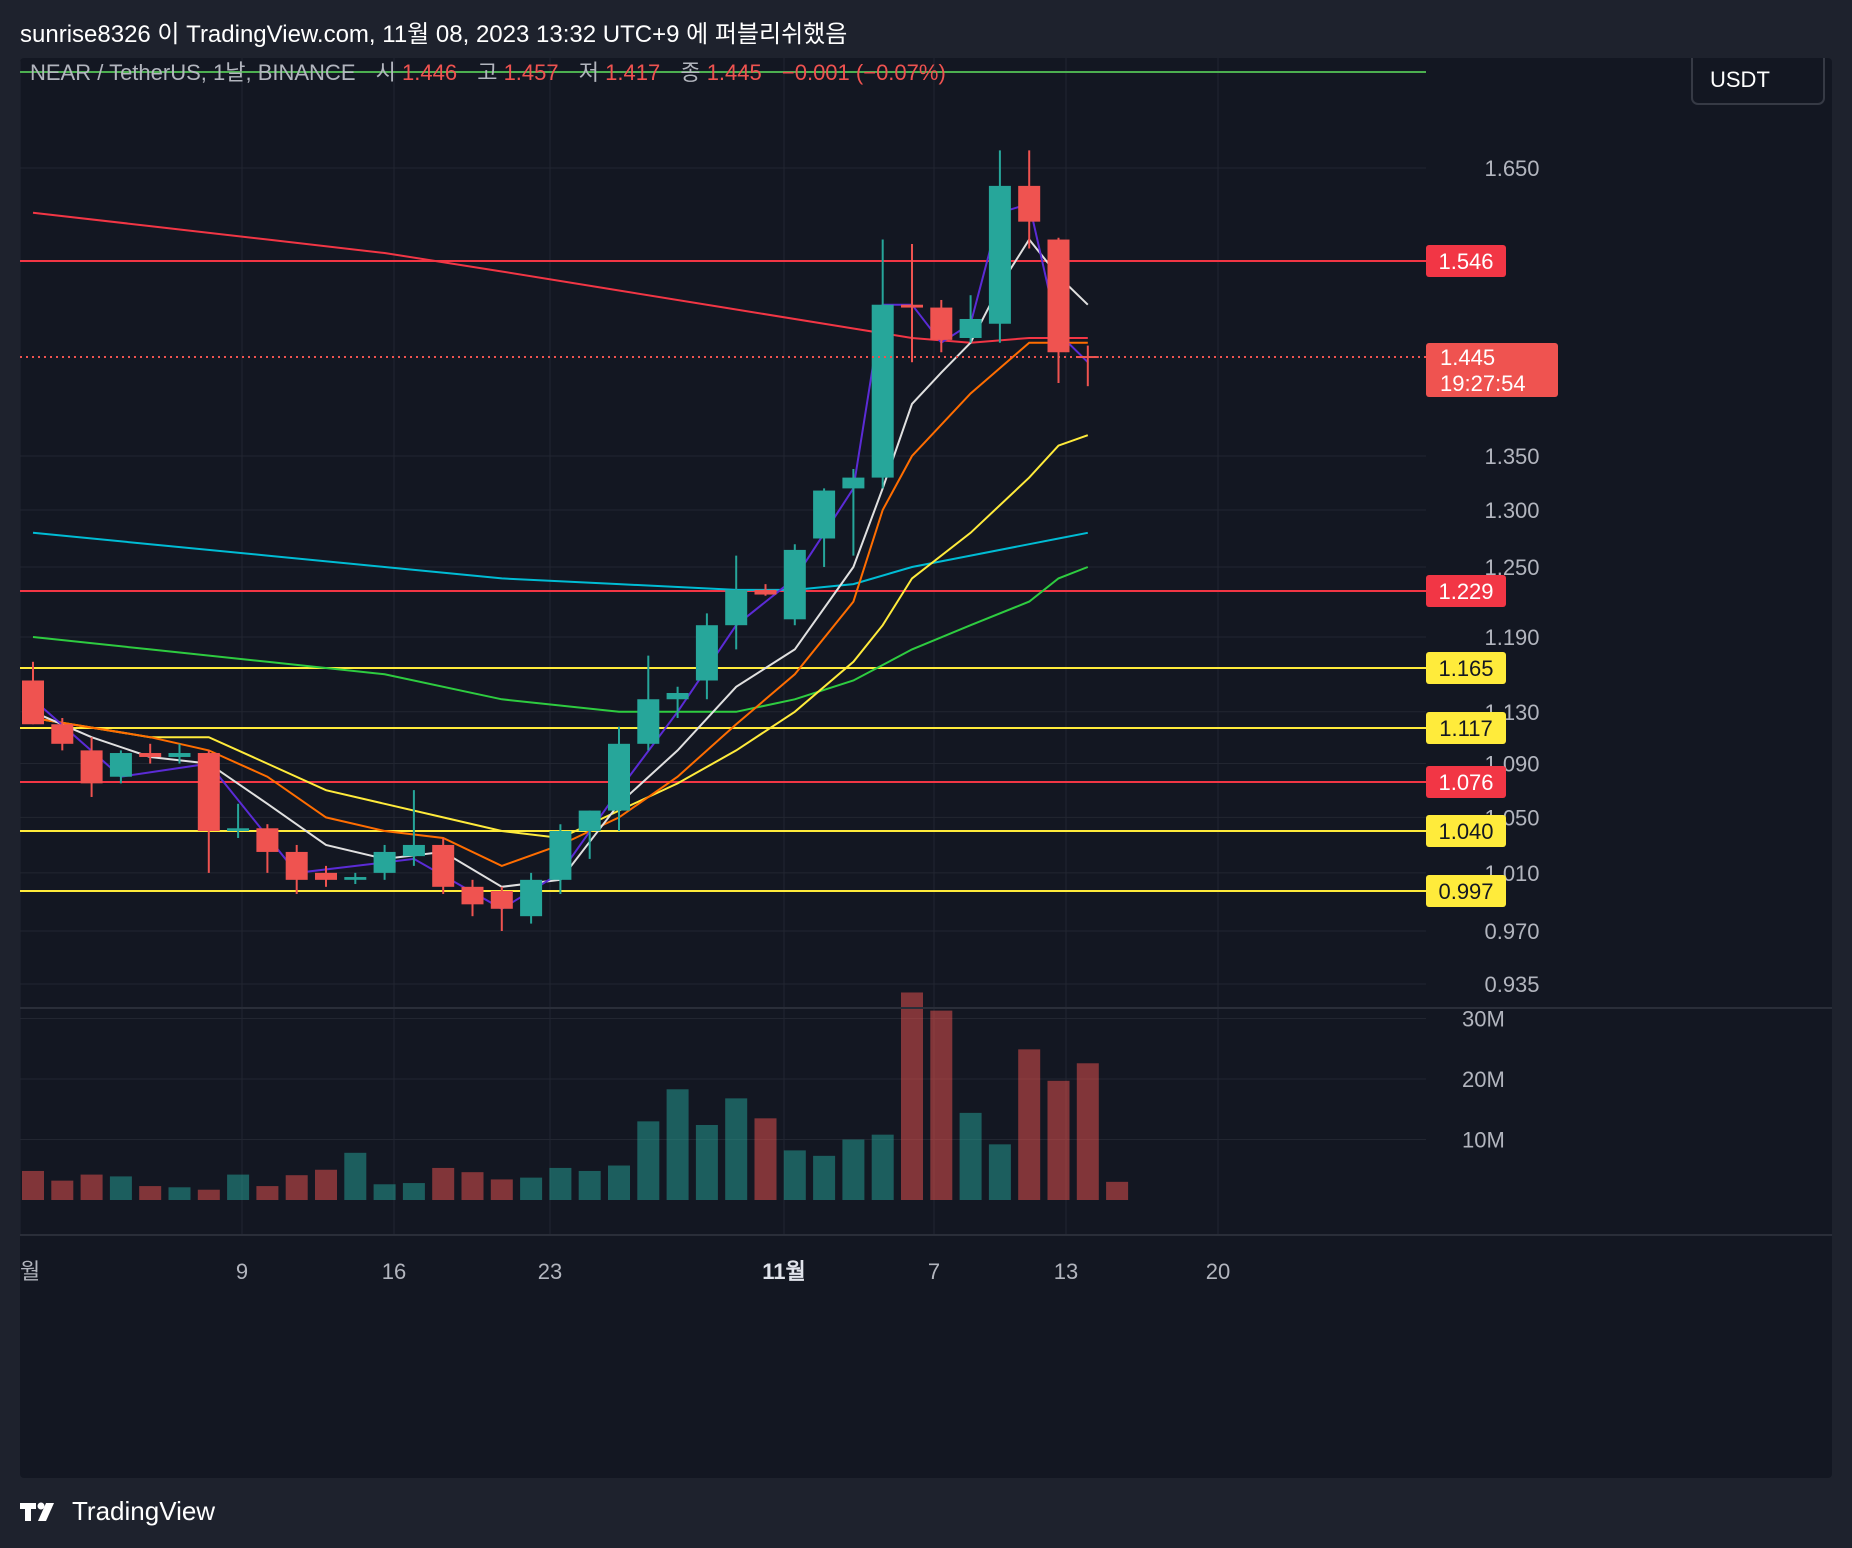 The width and height of the screenshot is (1852, 1548). What do you see at coordinates (1066, 1271) in the screenshot?
I see `time-tick-label: 13` at bounding box center [1066, 1271].